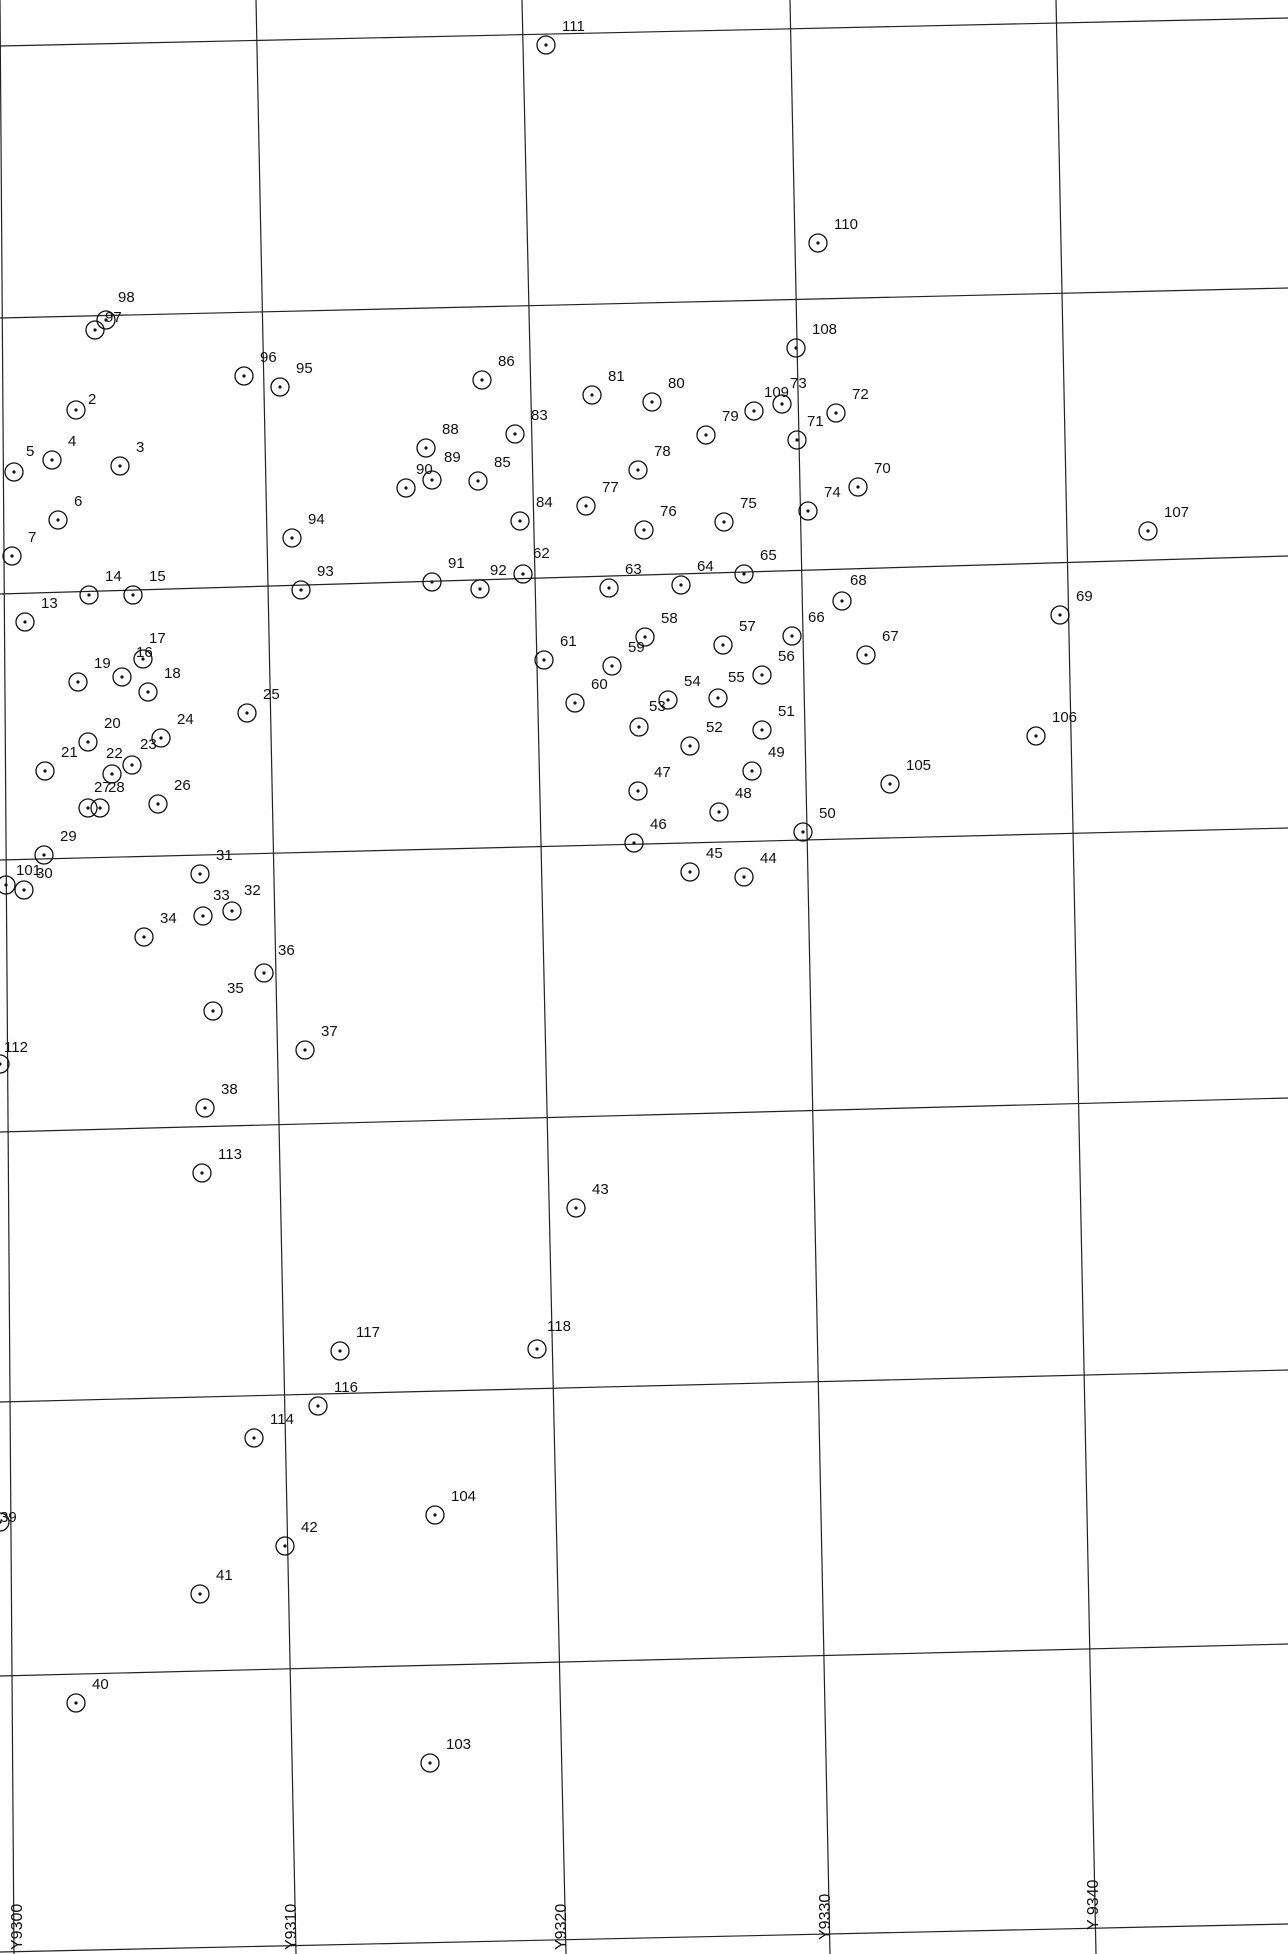  Describe the element at coordinates (726, 688) in the screenshot. I see `survey-point: 55` at that location.